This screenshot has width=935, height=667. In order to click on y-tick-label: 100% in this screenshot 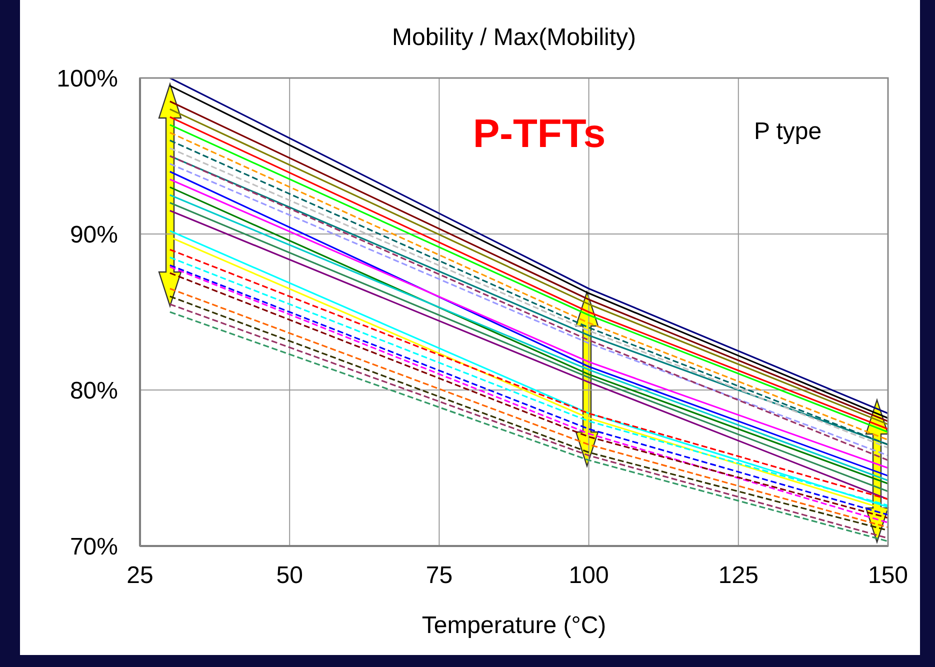, I will do `click(87, 79)`.